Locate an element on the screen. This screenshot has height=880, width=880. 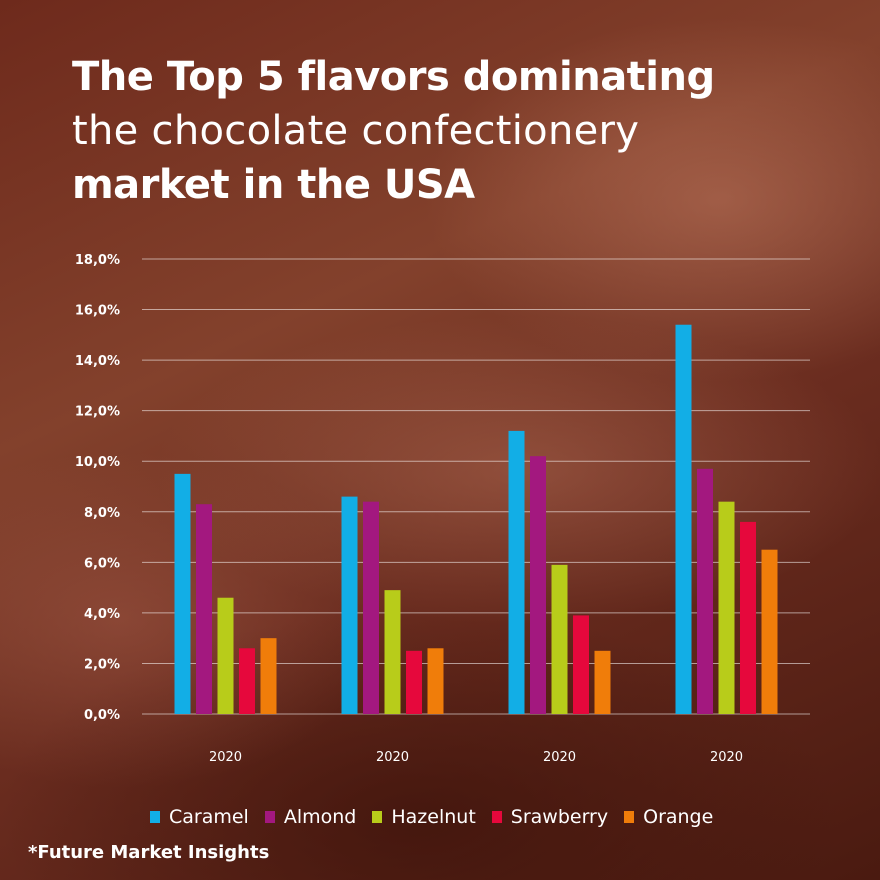
legend-label: Caramel is located at coordinates (209, 817).